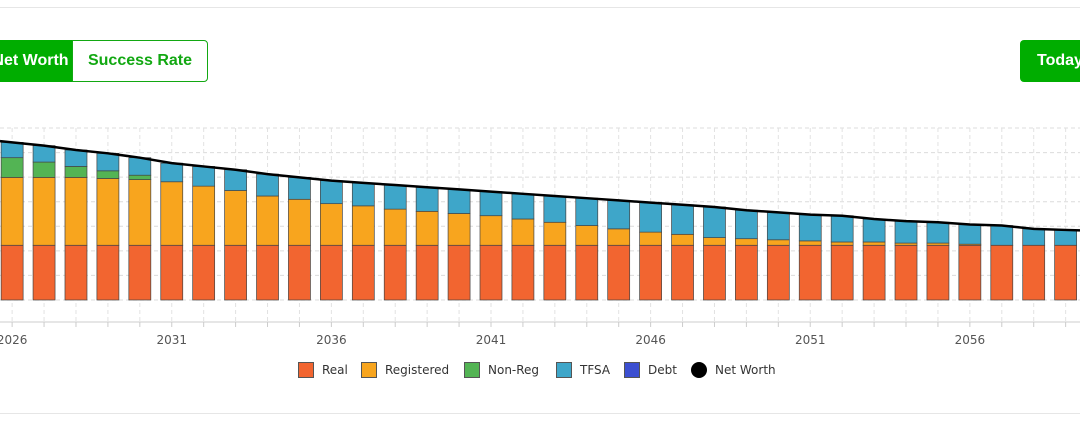 The height and width of the screenshot is (424, 1080). Describe the element at coordinates (733, 370) in the screenshot. I see `legend-item-net-worth: Net Worth` at that location.